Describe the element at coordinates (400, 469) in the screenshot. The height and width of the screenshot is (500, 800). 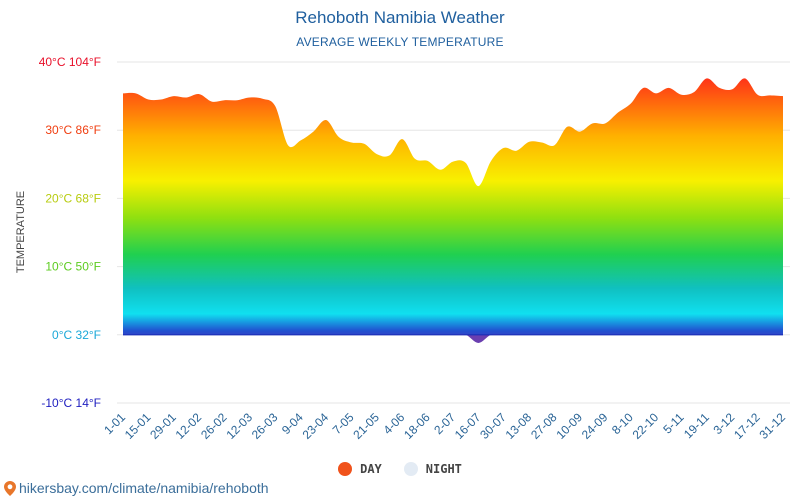
I see `legend: DAY NIGHT` at that location.